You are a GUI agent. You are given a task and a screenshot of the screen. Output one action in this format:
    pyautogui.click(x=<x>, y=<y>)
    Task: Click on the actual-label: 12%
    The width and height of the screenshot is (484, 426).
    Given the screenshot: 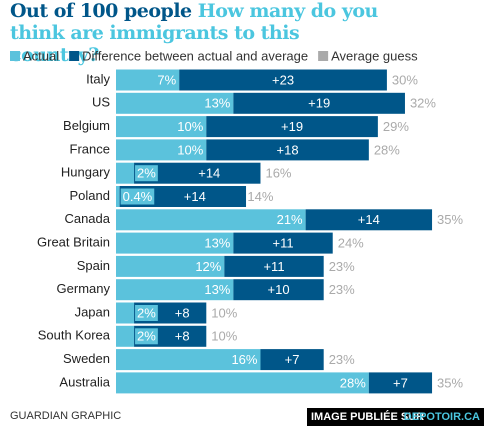 What is the action you would take?
    pyautogui.click(x=208, y=266)
    